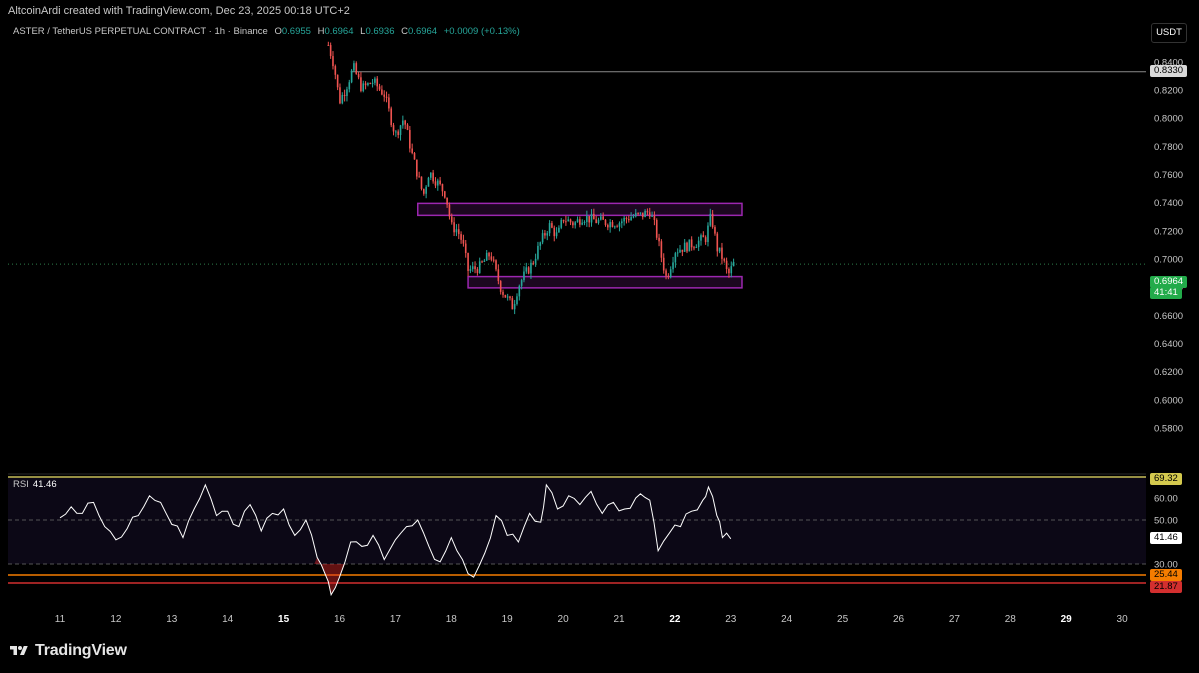  Describe the element at coordinates (1166, 293) in the screenshot. I see `countdown-tag: 41:41` at that location.